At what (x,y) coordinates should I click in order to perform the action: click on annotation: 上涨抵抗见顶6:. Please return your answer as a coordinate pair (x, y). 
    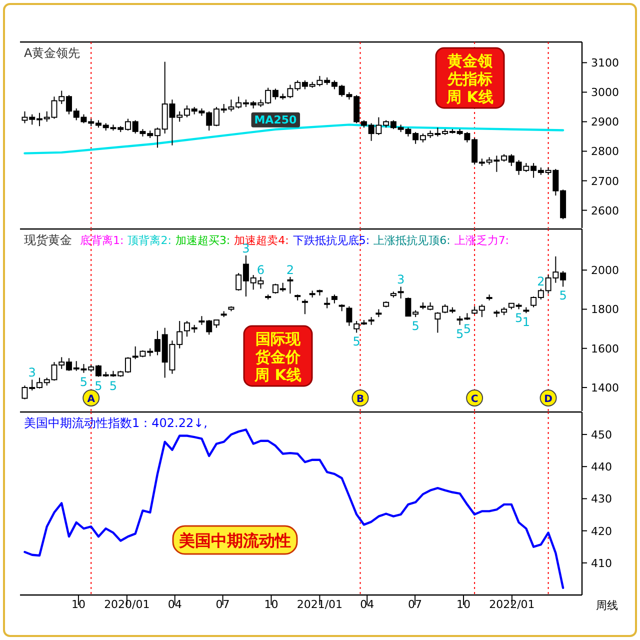
    Looking at the image, I should click on (412, 240).